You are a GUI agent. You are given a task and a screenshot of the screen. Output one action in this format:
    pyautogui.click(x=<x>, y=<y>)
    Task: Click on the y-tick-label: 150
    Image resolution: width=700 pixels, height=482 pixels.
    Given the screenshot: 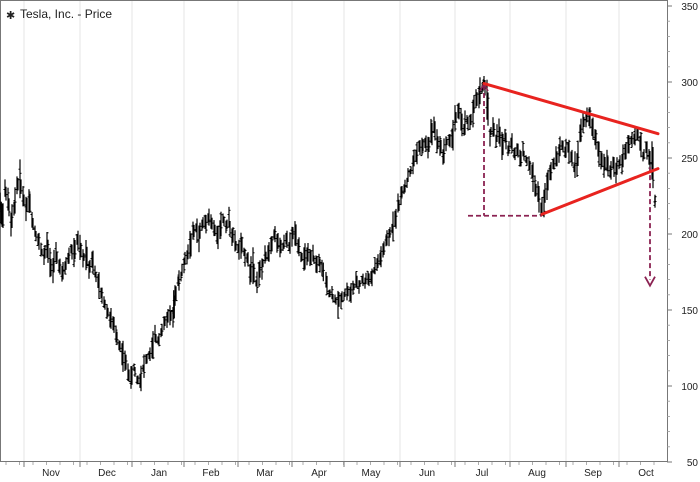 What is the action you would take?
    pyautogui.click(x=689, y=311)
    